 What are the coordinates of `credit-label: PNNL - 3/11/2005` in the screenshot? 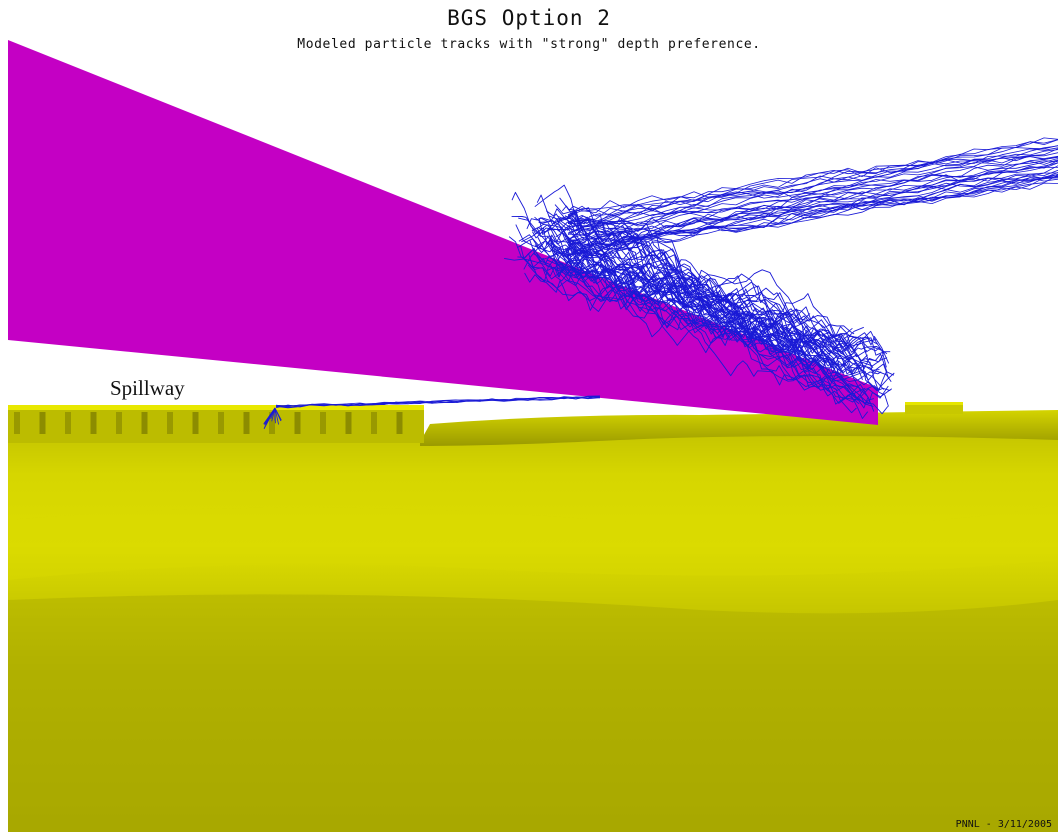 It's located at (1003, 824).